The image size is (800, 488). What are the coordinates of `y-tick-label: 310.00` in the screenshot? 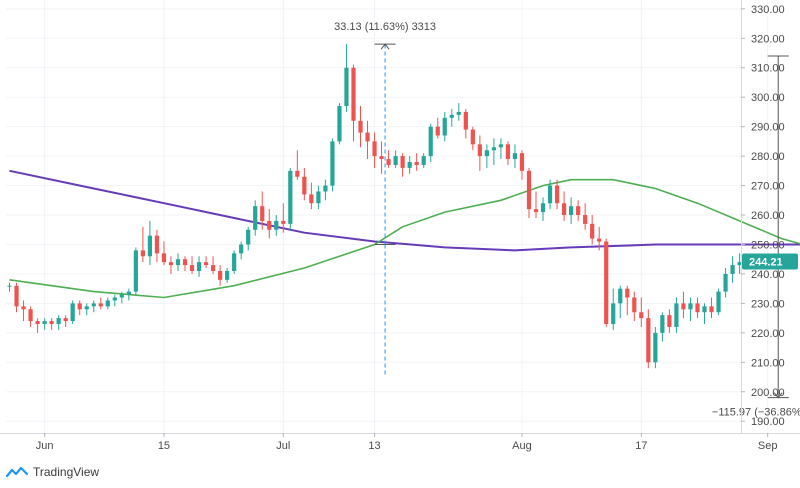 It's located at (768, 69).